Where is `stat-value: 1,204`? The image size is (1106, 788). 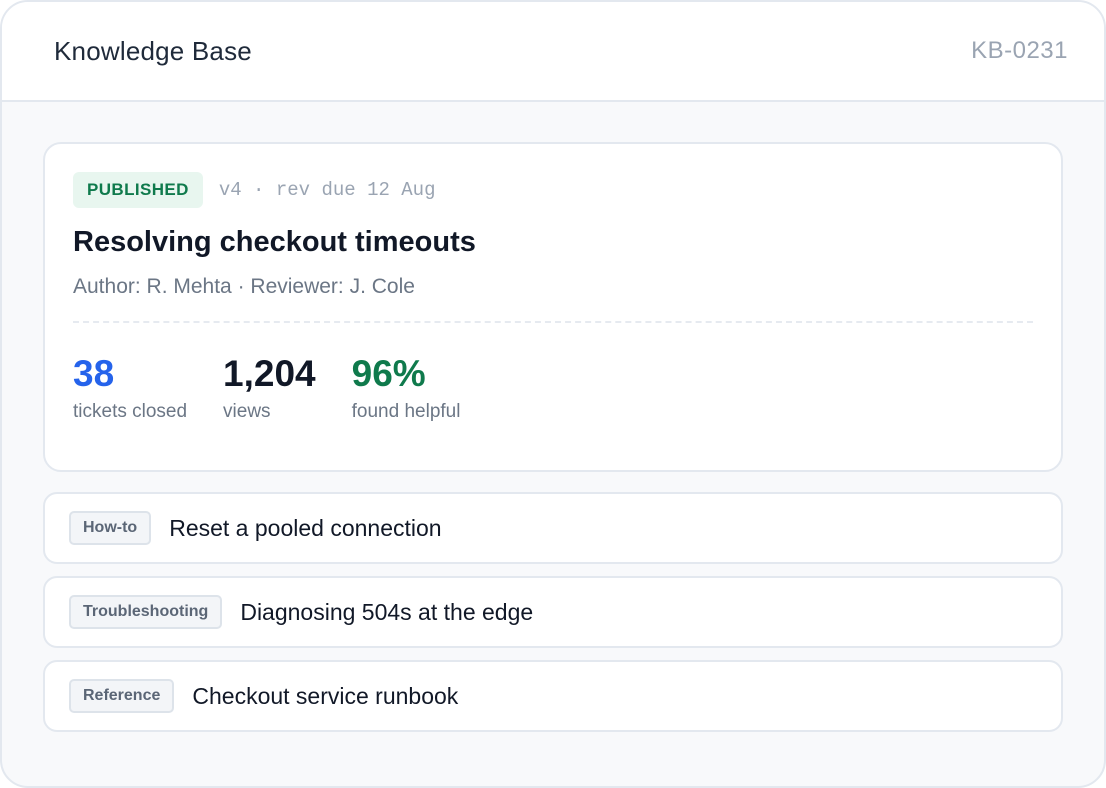
stat-value: 1,204 is located at coordinates (269, 373).